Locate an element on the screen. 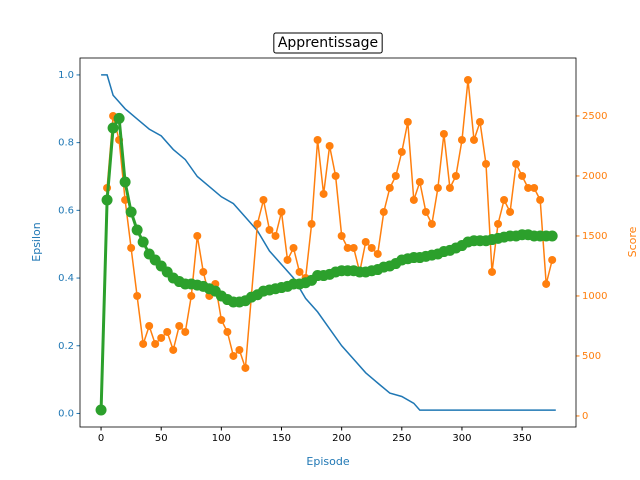 This screenshot has height=480, width=640. y-axis-label: Epsilon is located at coordinates (36, 242).